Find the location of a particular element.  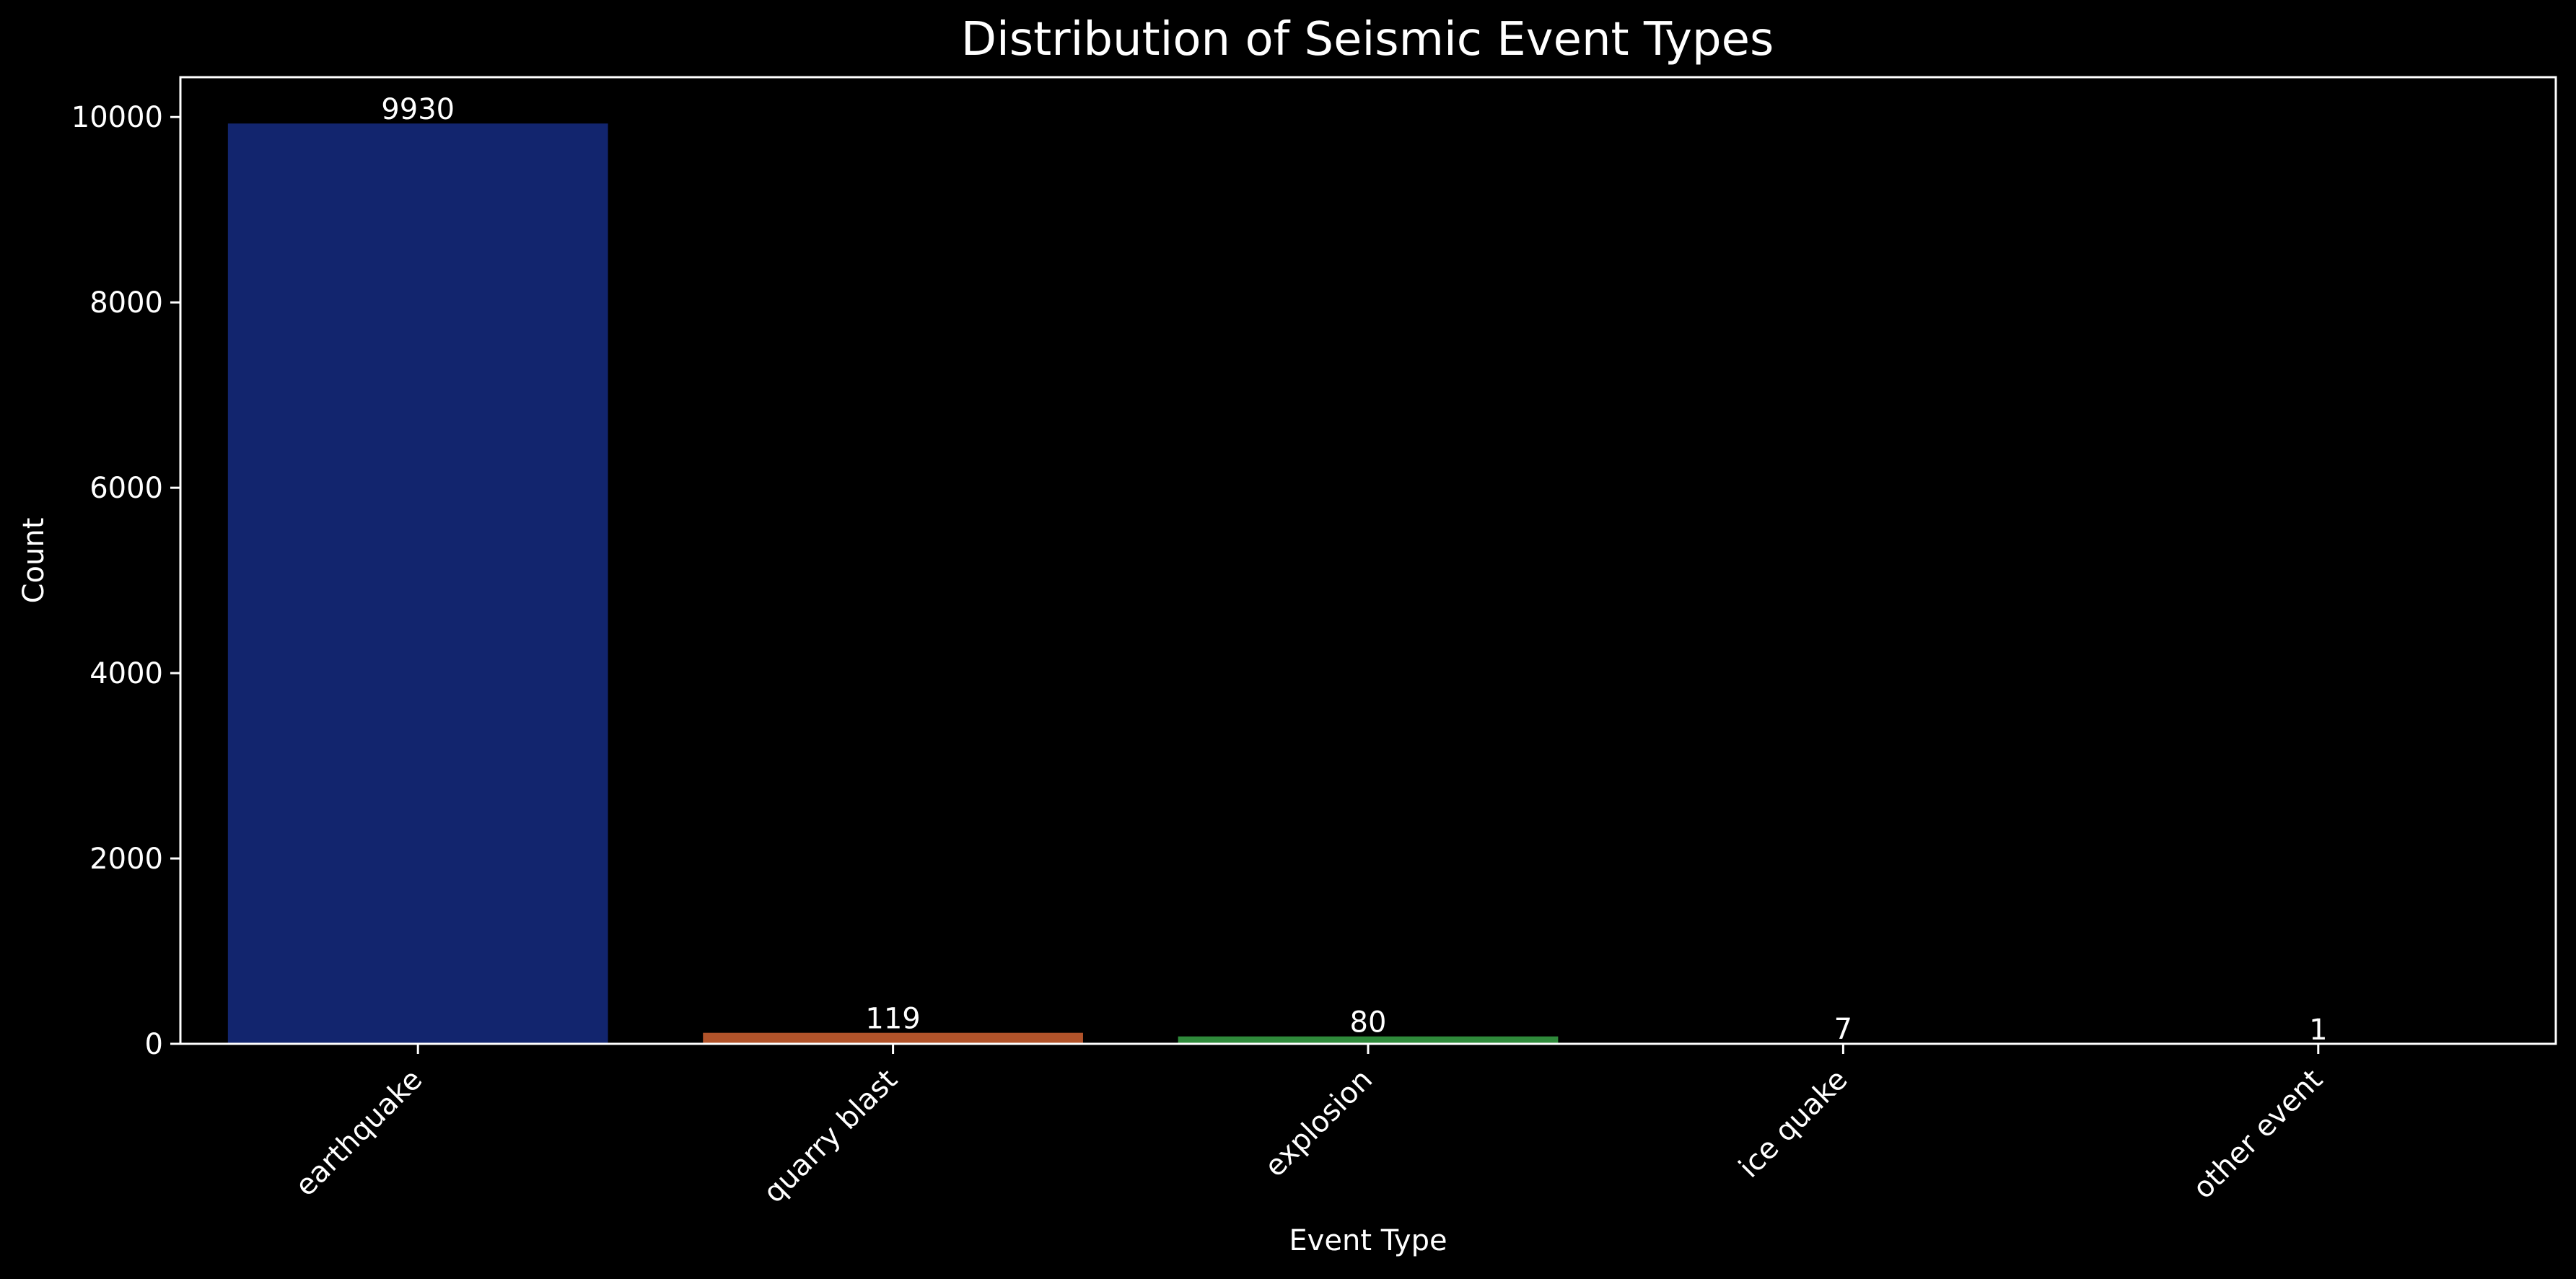

y-tick-label: 4000 is located at coordinates (126, 674).